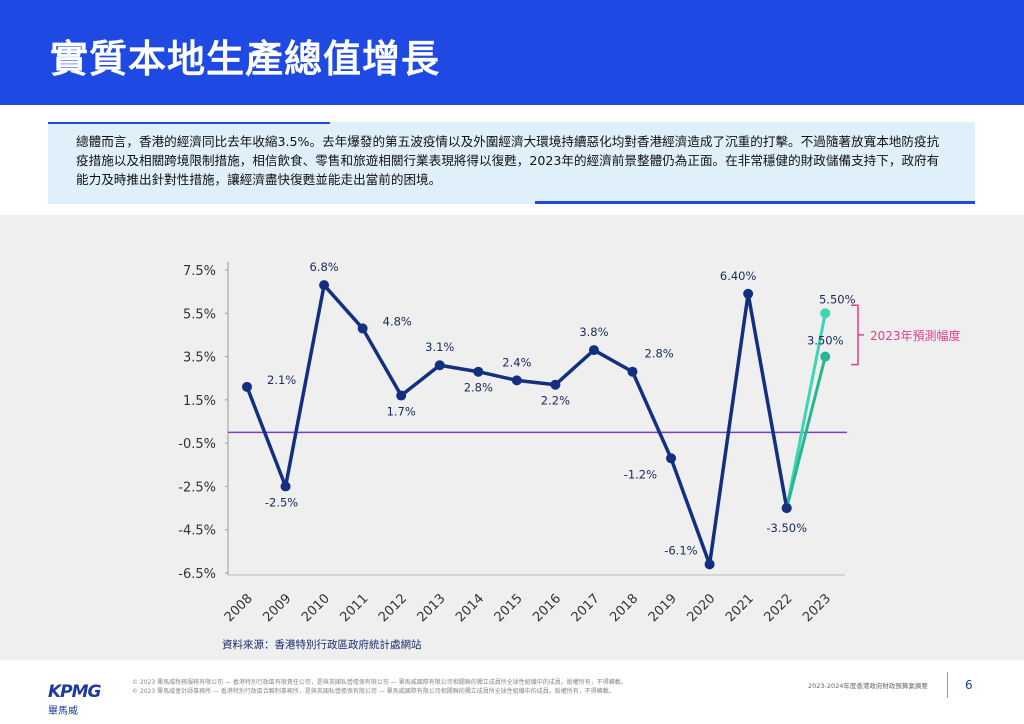 The height and width of the screenshot is (724, 1024). What do you see at coordinates (680, 550) in the screenshot?
I see `data-label: -6.1%` at bounding box center [680, 550].